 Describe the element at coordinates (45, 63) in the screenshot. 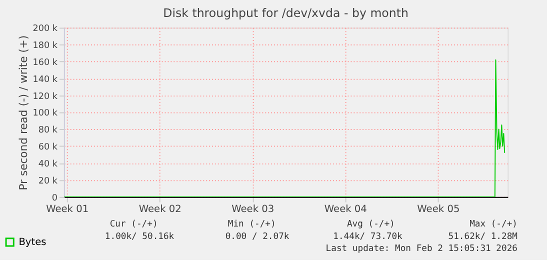

I see `y-tick-label: 160 k` at that location.